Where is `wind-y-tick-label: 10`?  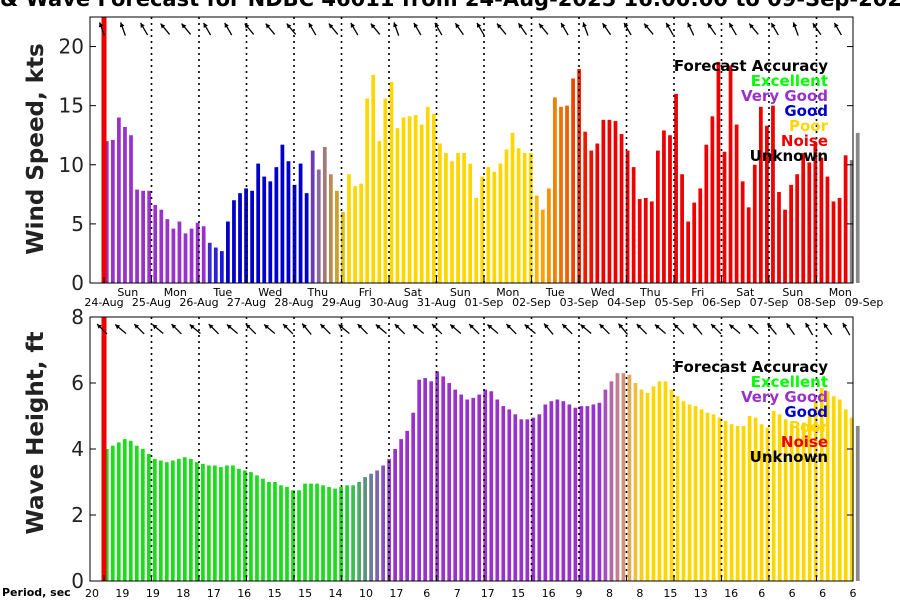 wind-y-tick-label: 10 is located at coordinates (71, 165).